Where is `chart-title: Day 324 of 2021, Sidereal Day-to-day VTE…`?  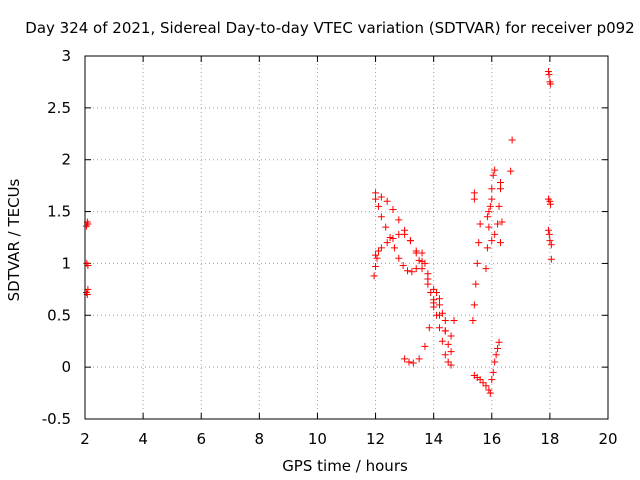
chart-title: Day 324 of 2021, Sidereal Day-to-day VTE… is located at coordinates (329, 28).